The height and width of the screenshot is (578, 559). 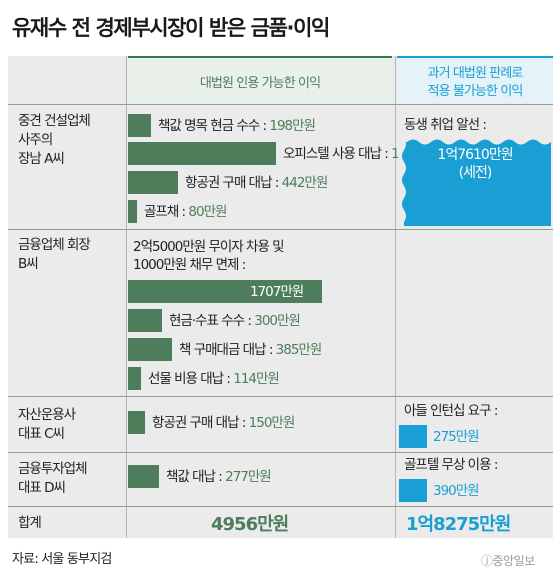 I want to click on chart-title: 유재수 전 경제부시장이 받은 금품·이익, so click(x=171, y=28).